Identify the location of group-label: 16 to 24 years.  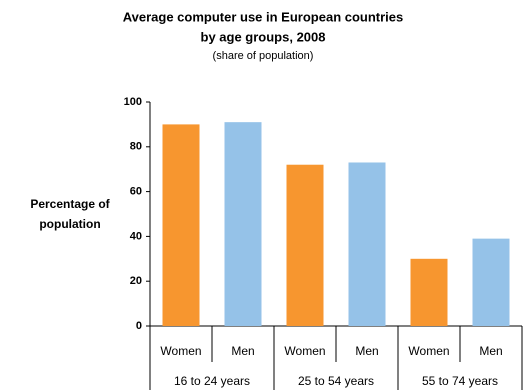
(212, 381).